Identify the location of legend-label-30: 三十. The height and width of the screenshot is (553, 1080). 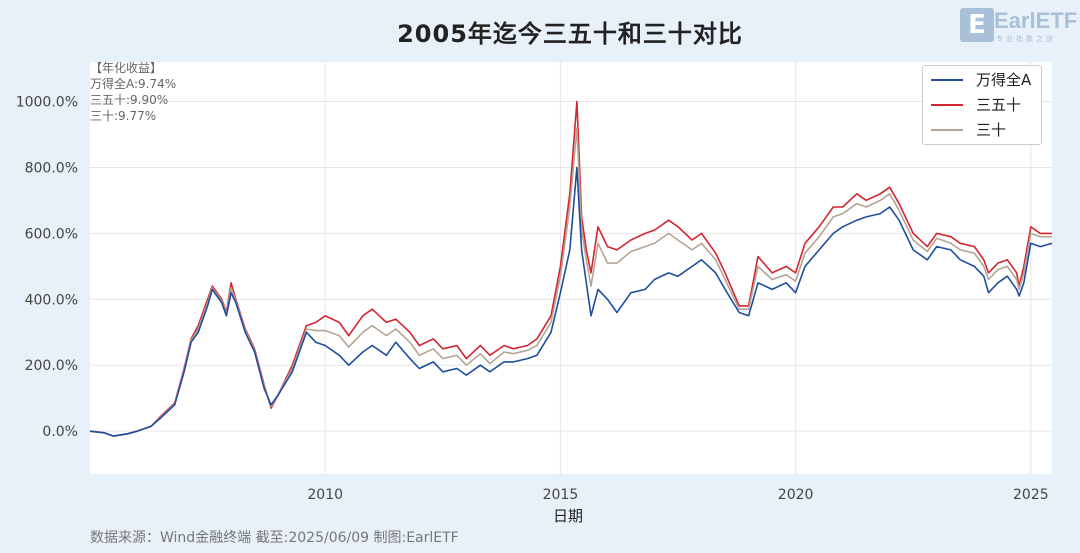
(991, 130).